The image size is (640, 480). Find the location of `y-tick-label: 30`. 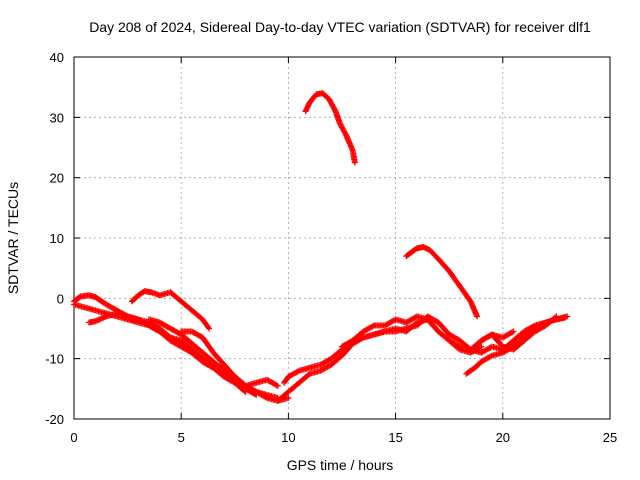

y-tick-label: 30 is located at coordinates (57, 117).